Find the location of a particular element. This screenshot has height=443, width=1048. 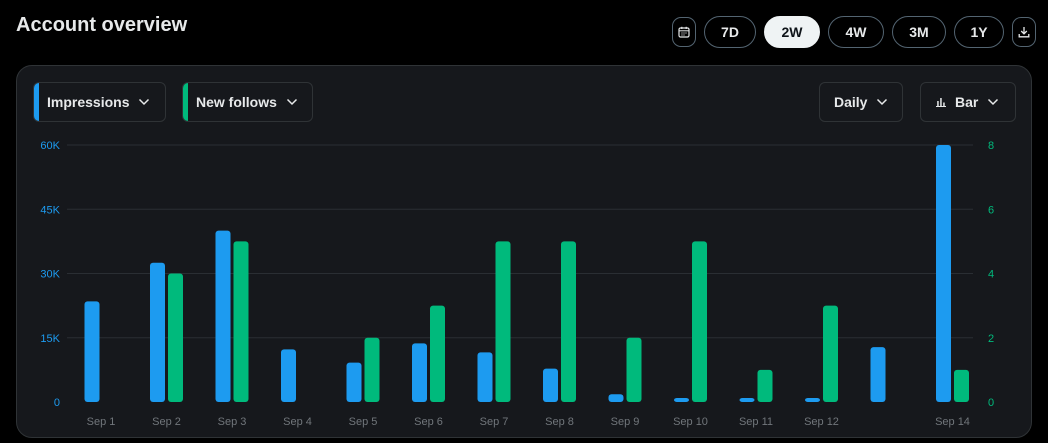

y-left-tick-label: 60K is located at coordinates (50, 146).